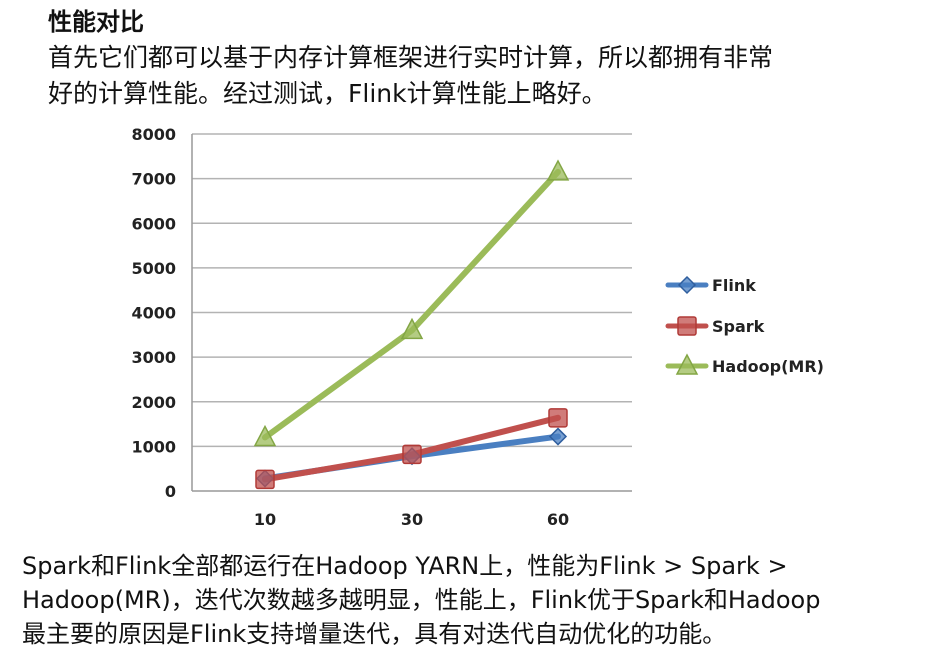  Describe the element at coordinates (96, 22) in the screenshot. I see `page-title: 性能对比` at that location.